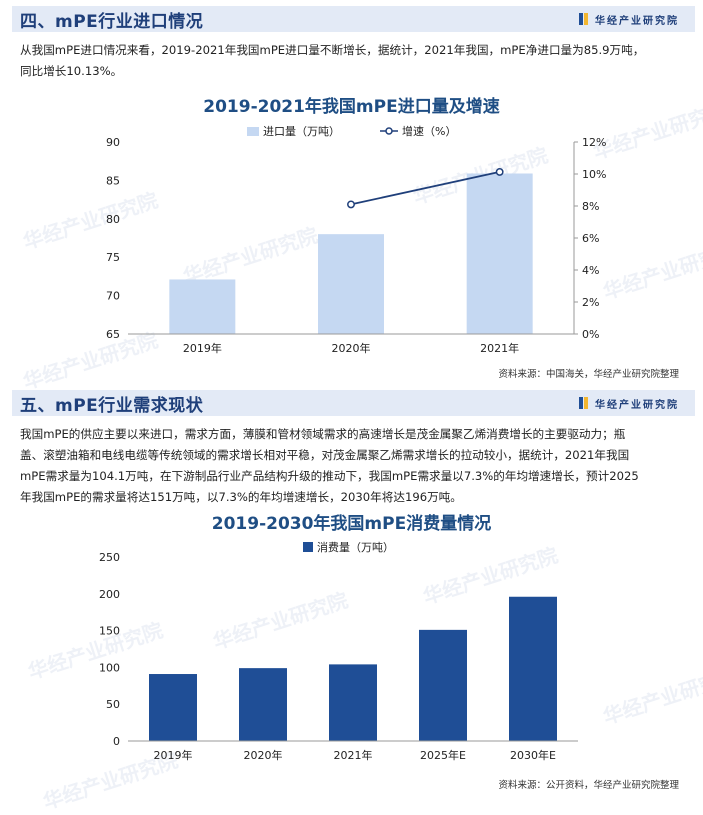 This screenshot has height=815, width=703. I want to click on legend-label: 进口量（万吨）, so click(301, 131).